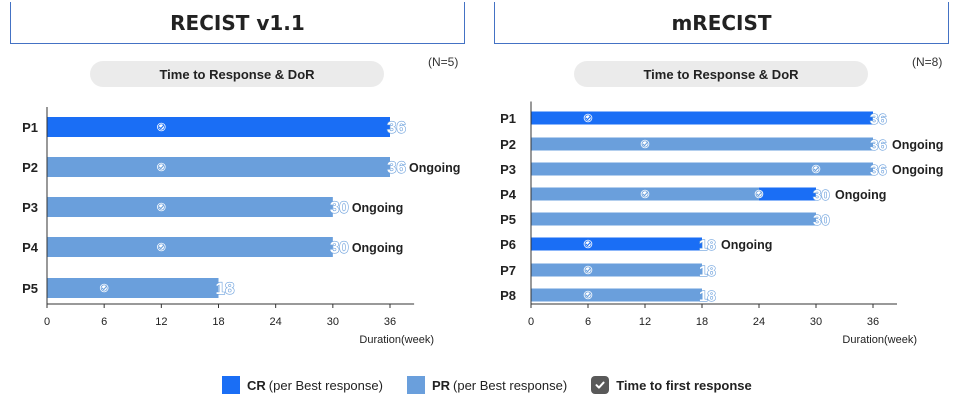 Image resolution: width=957 pixels, height=398 pixels. What do you see at coordinates (673, 219) in the screenshot?
I see `right-bar-p5` at bounding box center [673, 219].